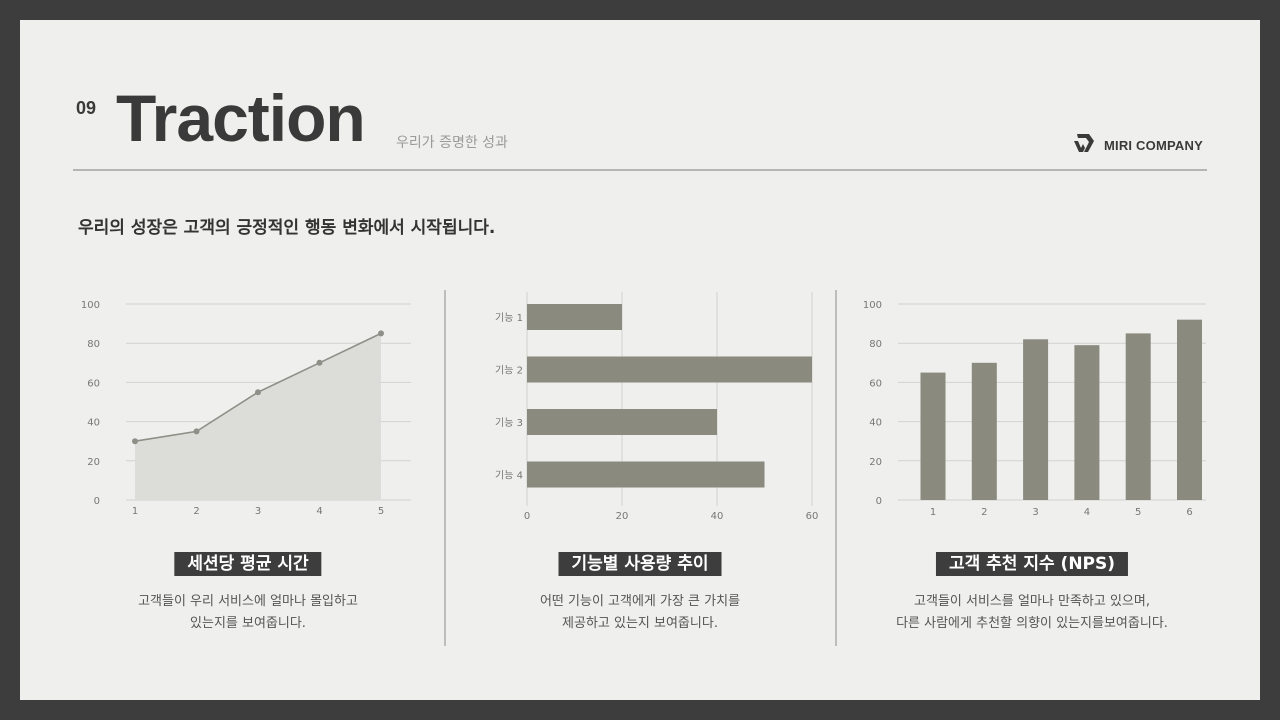 The height and width of the screenshot is (720, 1280). I want to click on lead-text: 우리의 성장은 고객의 긍정적인 행동 변화에서 시작됩니다., so click(287, 228).